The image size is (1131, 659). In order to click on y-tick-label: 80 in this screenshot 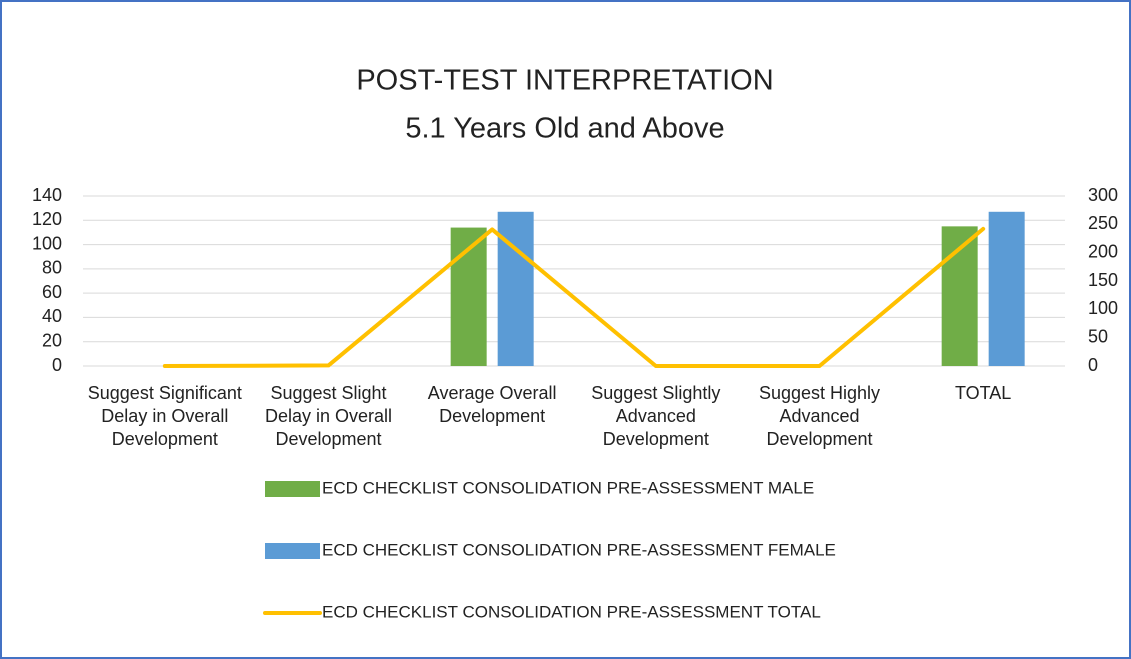, I will do `click(52, 268)`.